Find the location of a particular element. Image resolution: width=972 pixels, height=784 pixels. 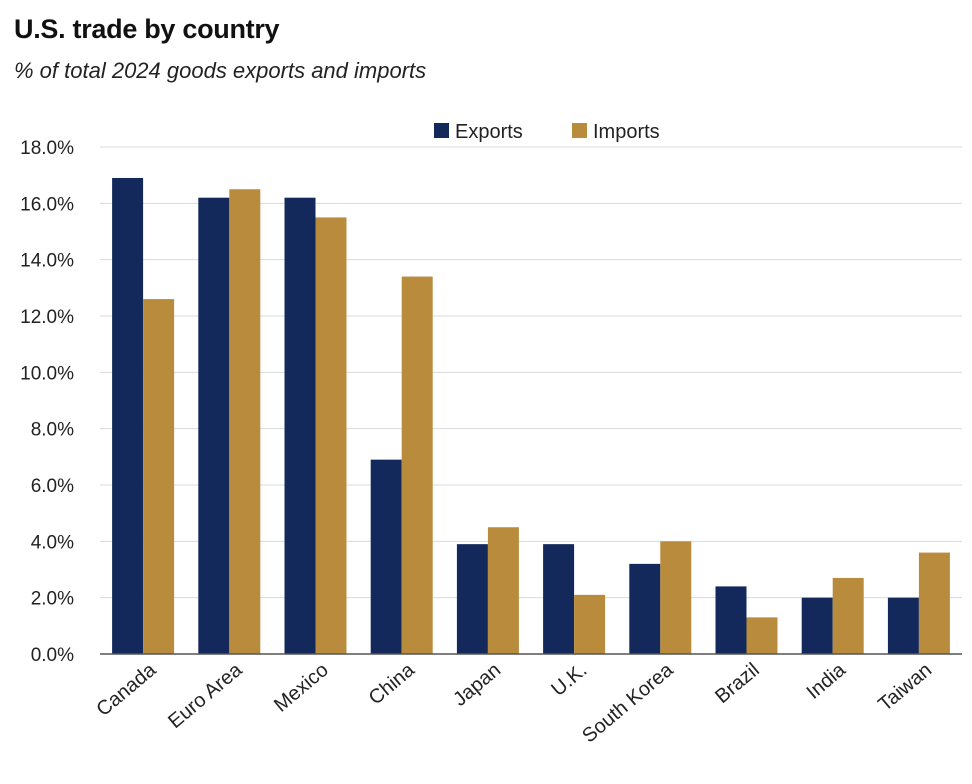

legend-label-exports: Exports is located at coordinates (489, 132).